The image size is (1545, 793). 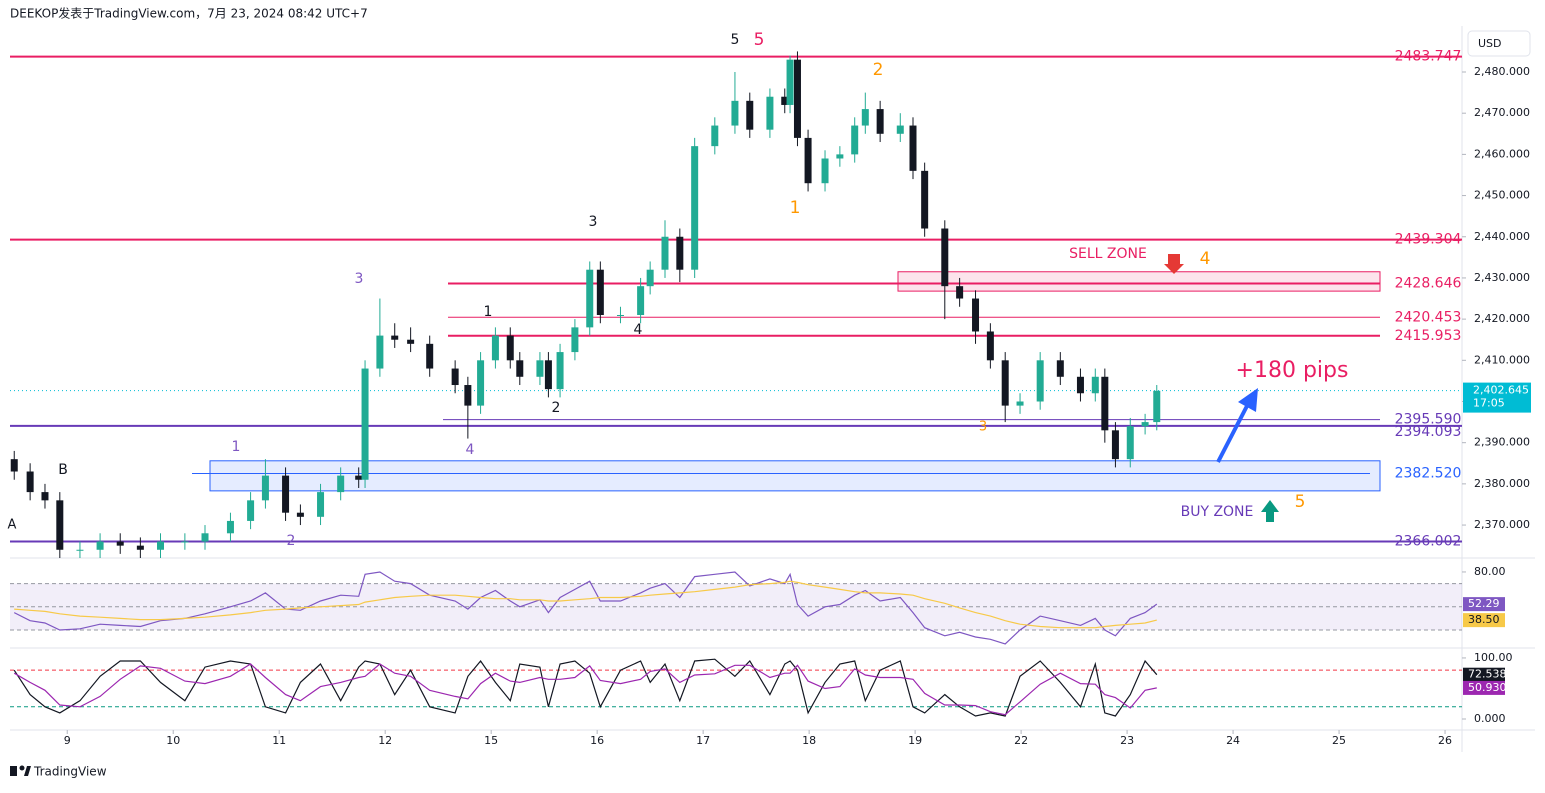 What do you see at coordinates (1487, 674) in the screenshot?
I see `last-value-label: 72.538` at bounding box center [1487, 674].